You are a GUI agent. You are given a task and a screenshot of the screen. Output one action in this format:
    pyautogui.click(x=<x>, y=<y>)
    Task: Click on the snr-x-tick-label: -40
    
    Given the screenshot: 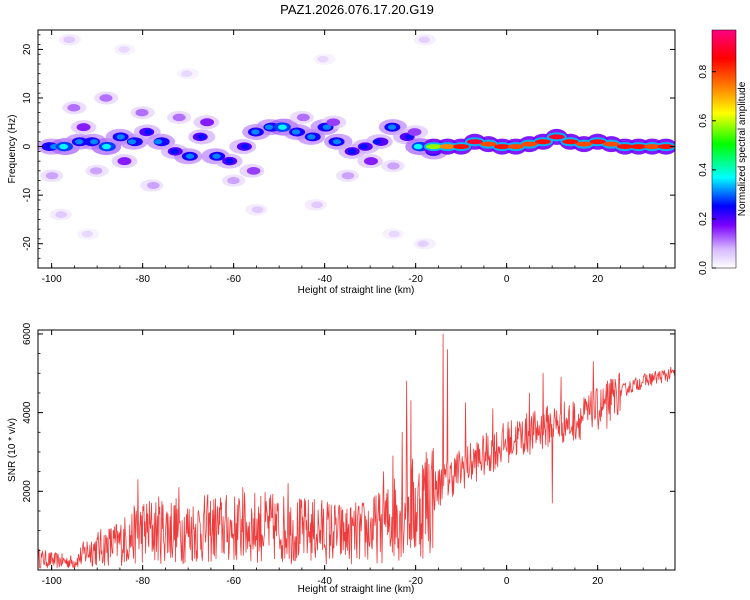 What is the action you would take?
    pyautogui.click(x=324, y=581)
    